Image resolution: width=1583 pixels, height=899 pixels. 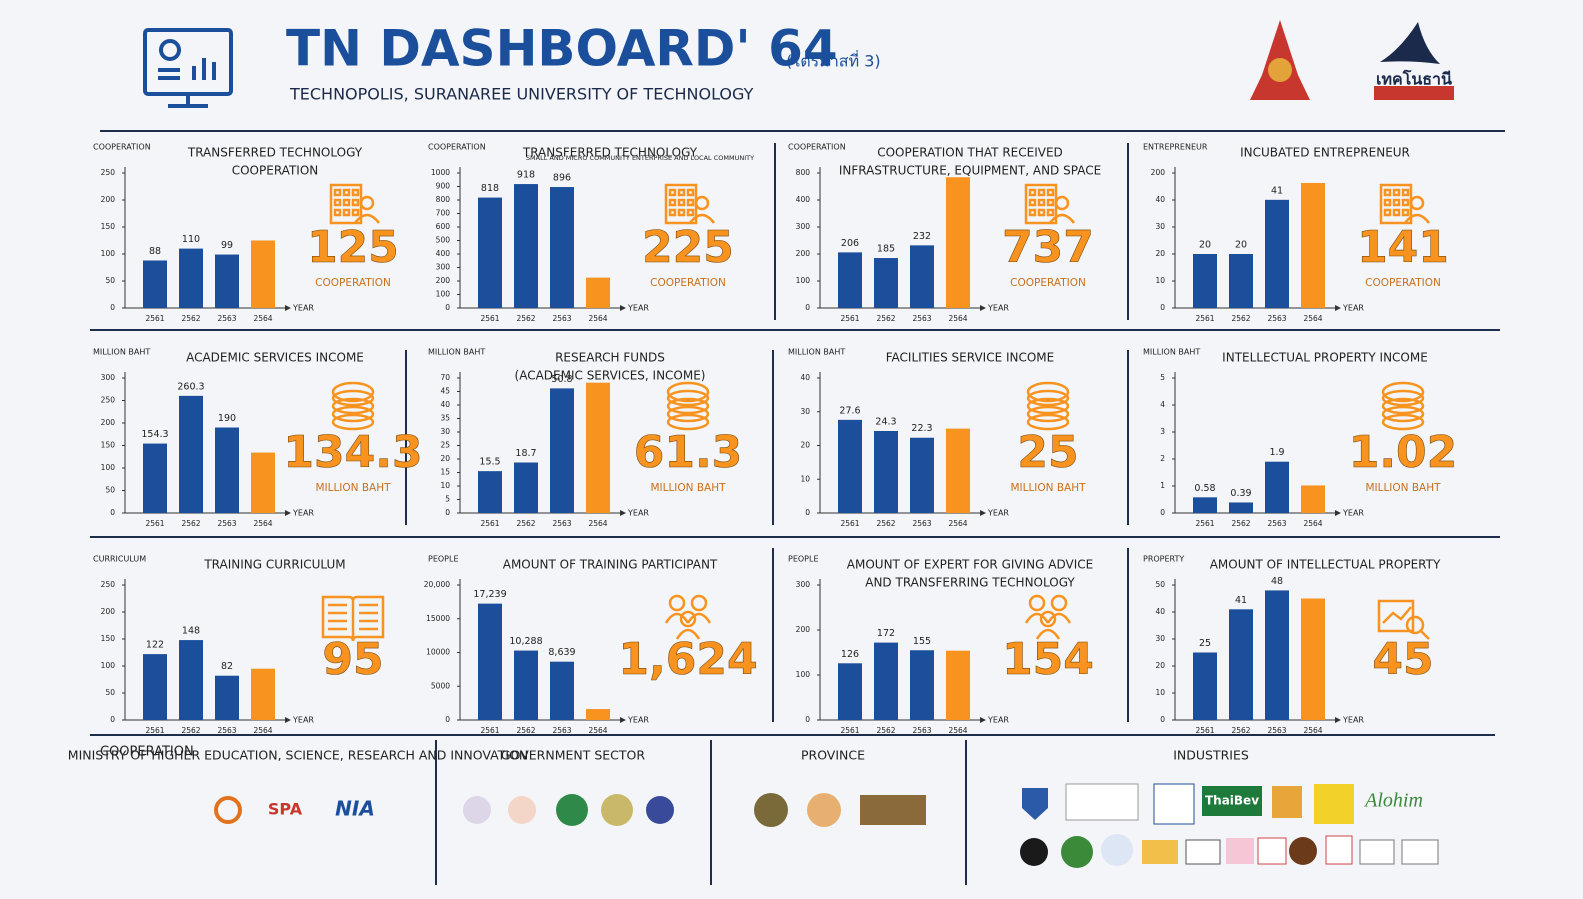 What do you see at coordinates (957, 318) in the screenshot?
I see `x-tick-label: 2564` at bounding box center [957, 318].